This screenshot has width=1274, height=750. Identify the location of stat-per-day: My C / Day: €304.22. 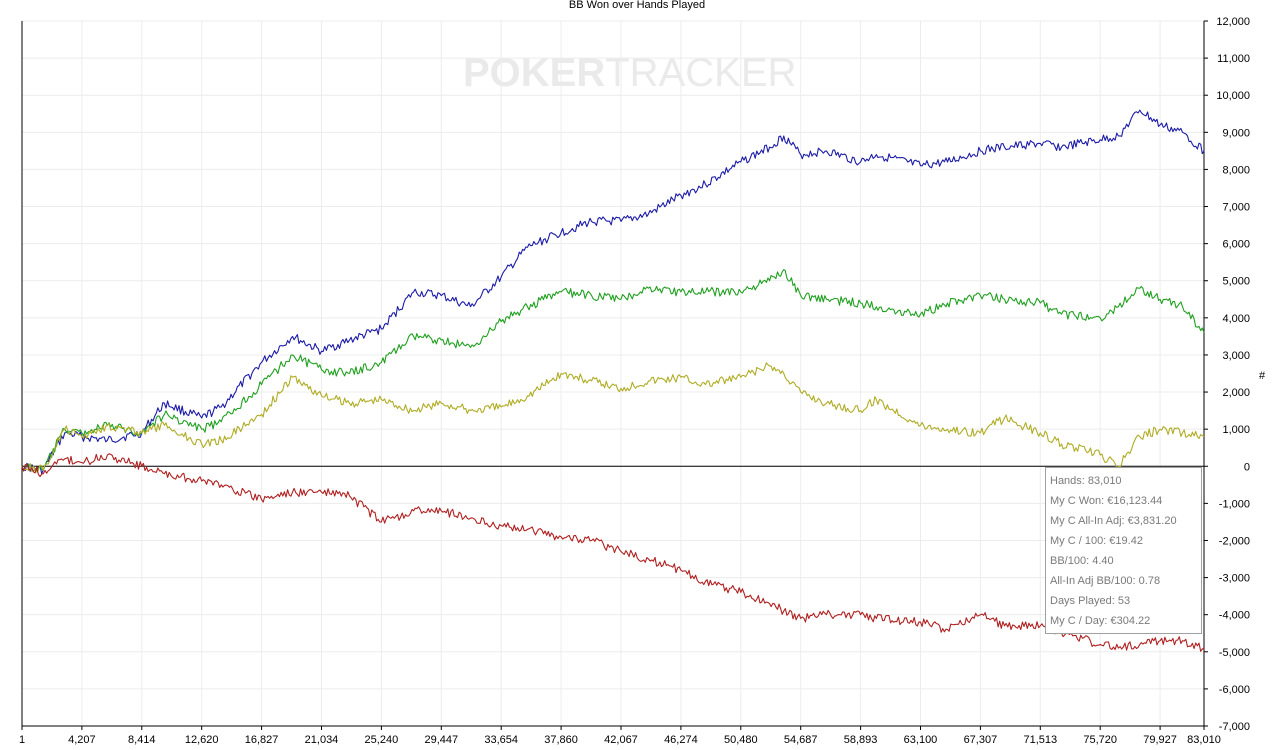
(1100, 621).